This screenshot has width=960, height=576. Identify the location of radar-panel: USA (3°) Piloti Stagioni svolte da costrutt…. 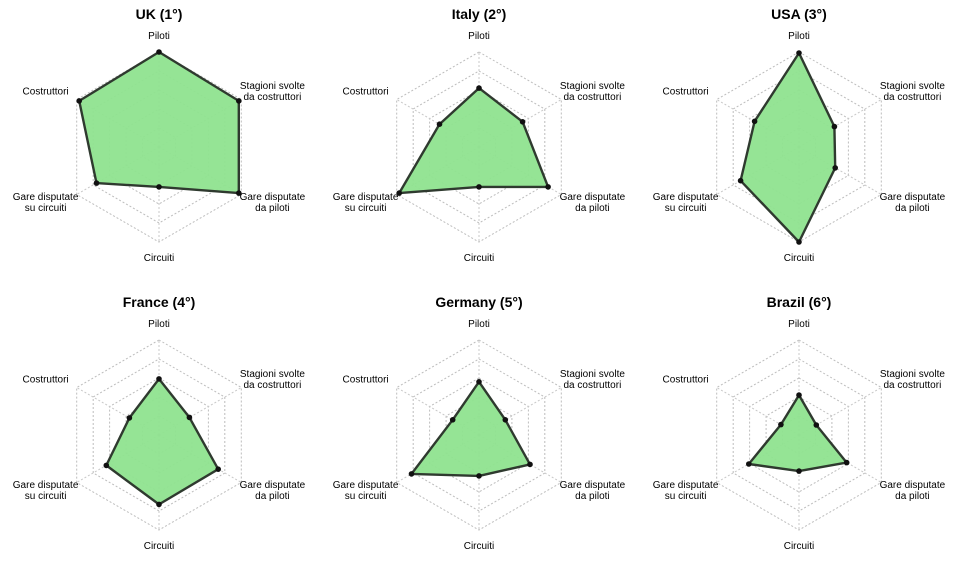
(799, 135).